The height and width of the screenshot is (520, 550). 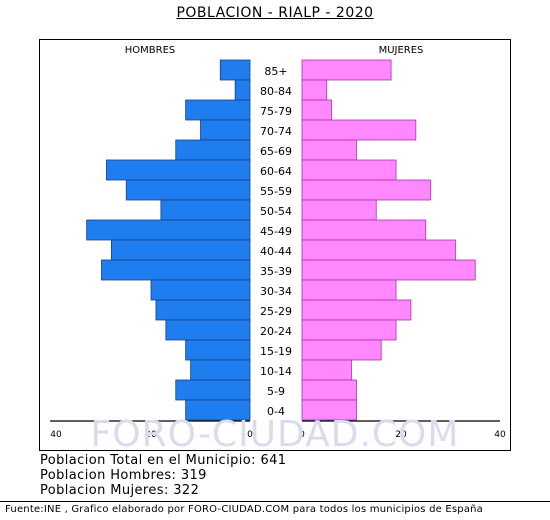 What do you see at coordinates (276, 411) in the screenshot?
I see `age-group-label: 0-4` at bounding box center [276, 411].